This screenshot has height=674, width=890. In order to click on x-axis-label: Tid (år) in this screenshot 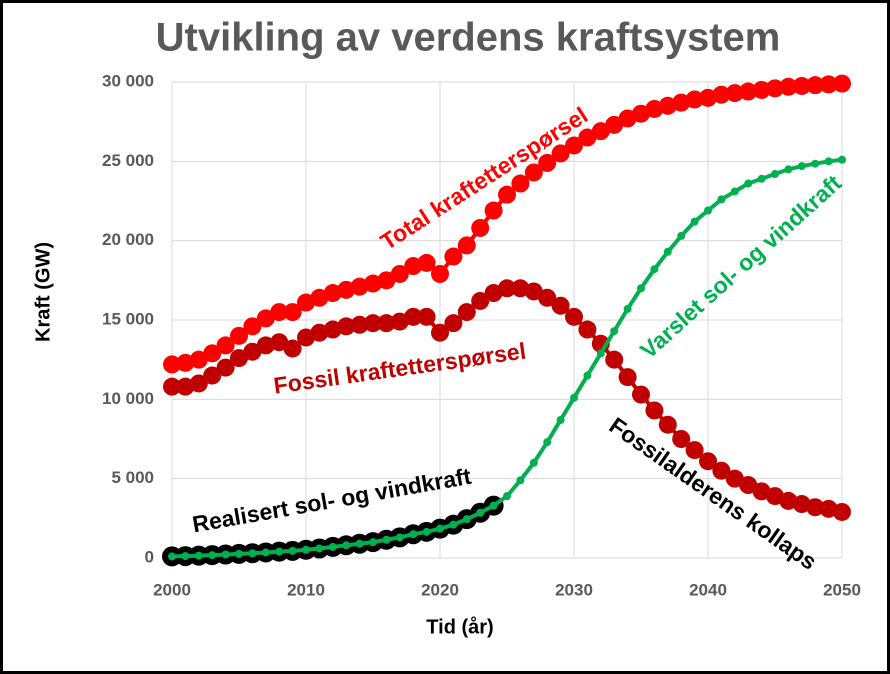, I will do `click(459, 626)`.